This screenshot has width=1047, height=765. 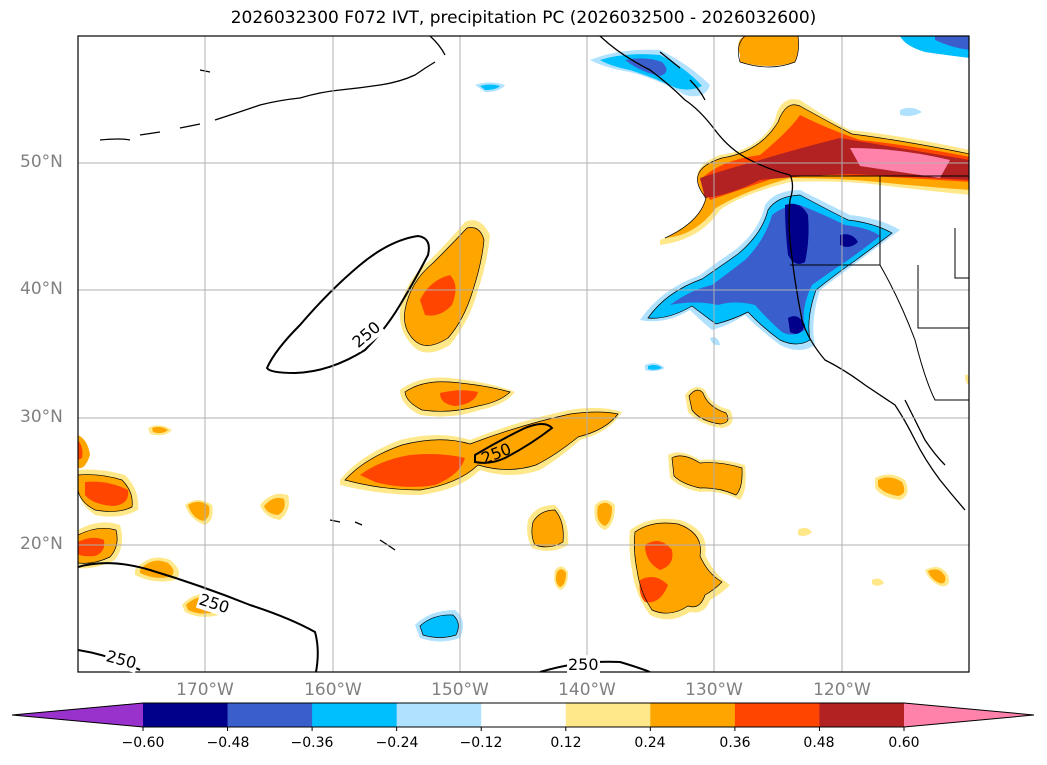 What do you see at coordinates (312, 743) in the screenshot?
I see `colorbar-tick-label: −0.36` at bounding box center [312, 743].